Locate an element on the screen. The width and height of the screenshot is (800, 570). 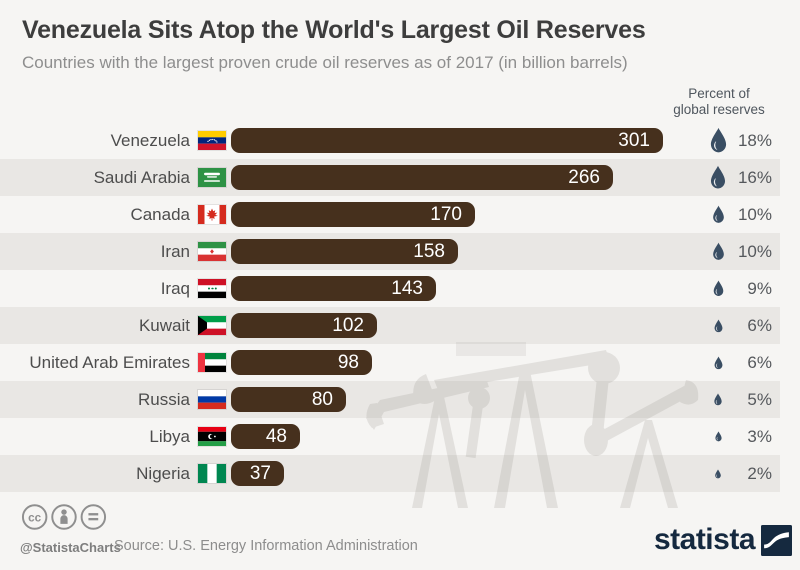
percent-label: 16% is located at coordinates (754, 177).